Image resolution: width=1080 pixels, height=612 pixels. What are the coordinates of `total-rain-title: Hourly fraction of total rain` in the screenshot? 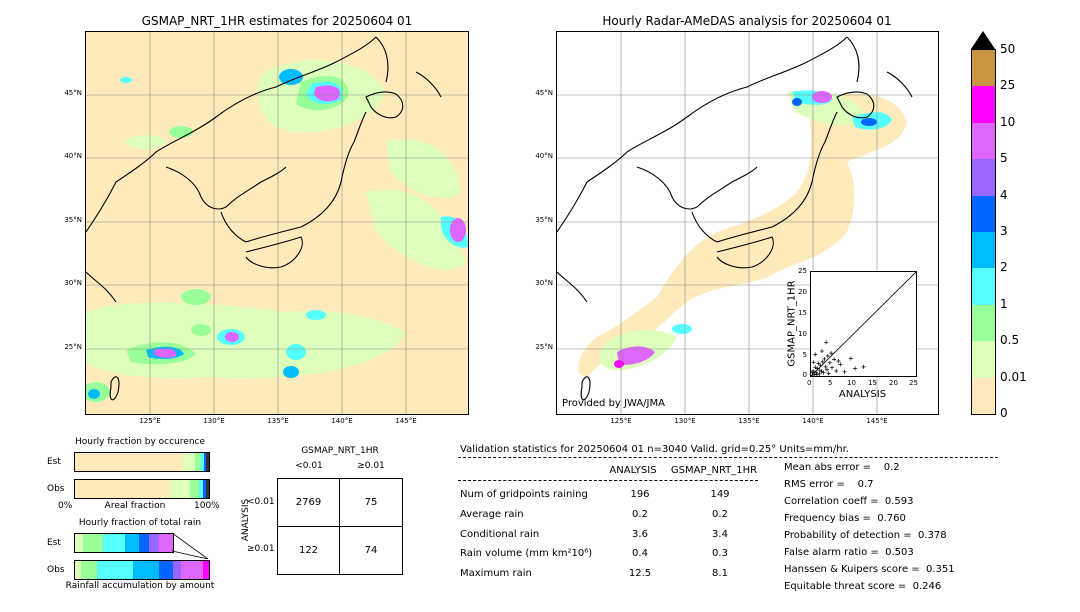 It's located at (140, 523).